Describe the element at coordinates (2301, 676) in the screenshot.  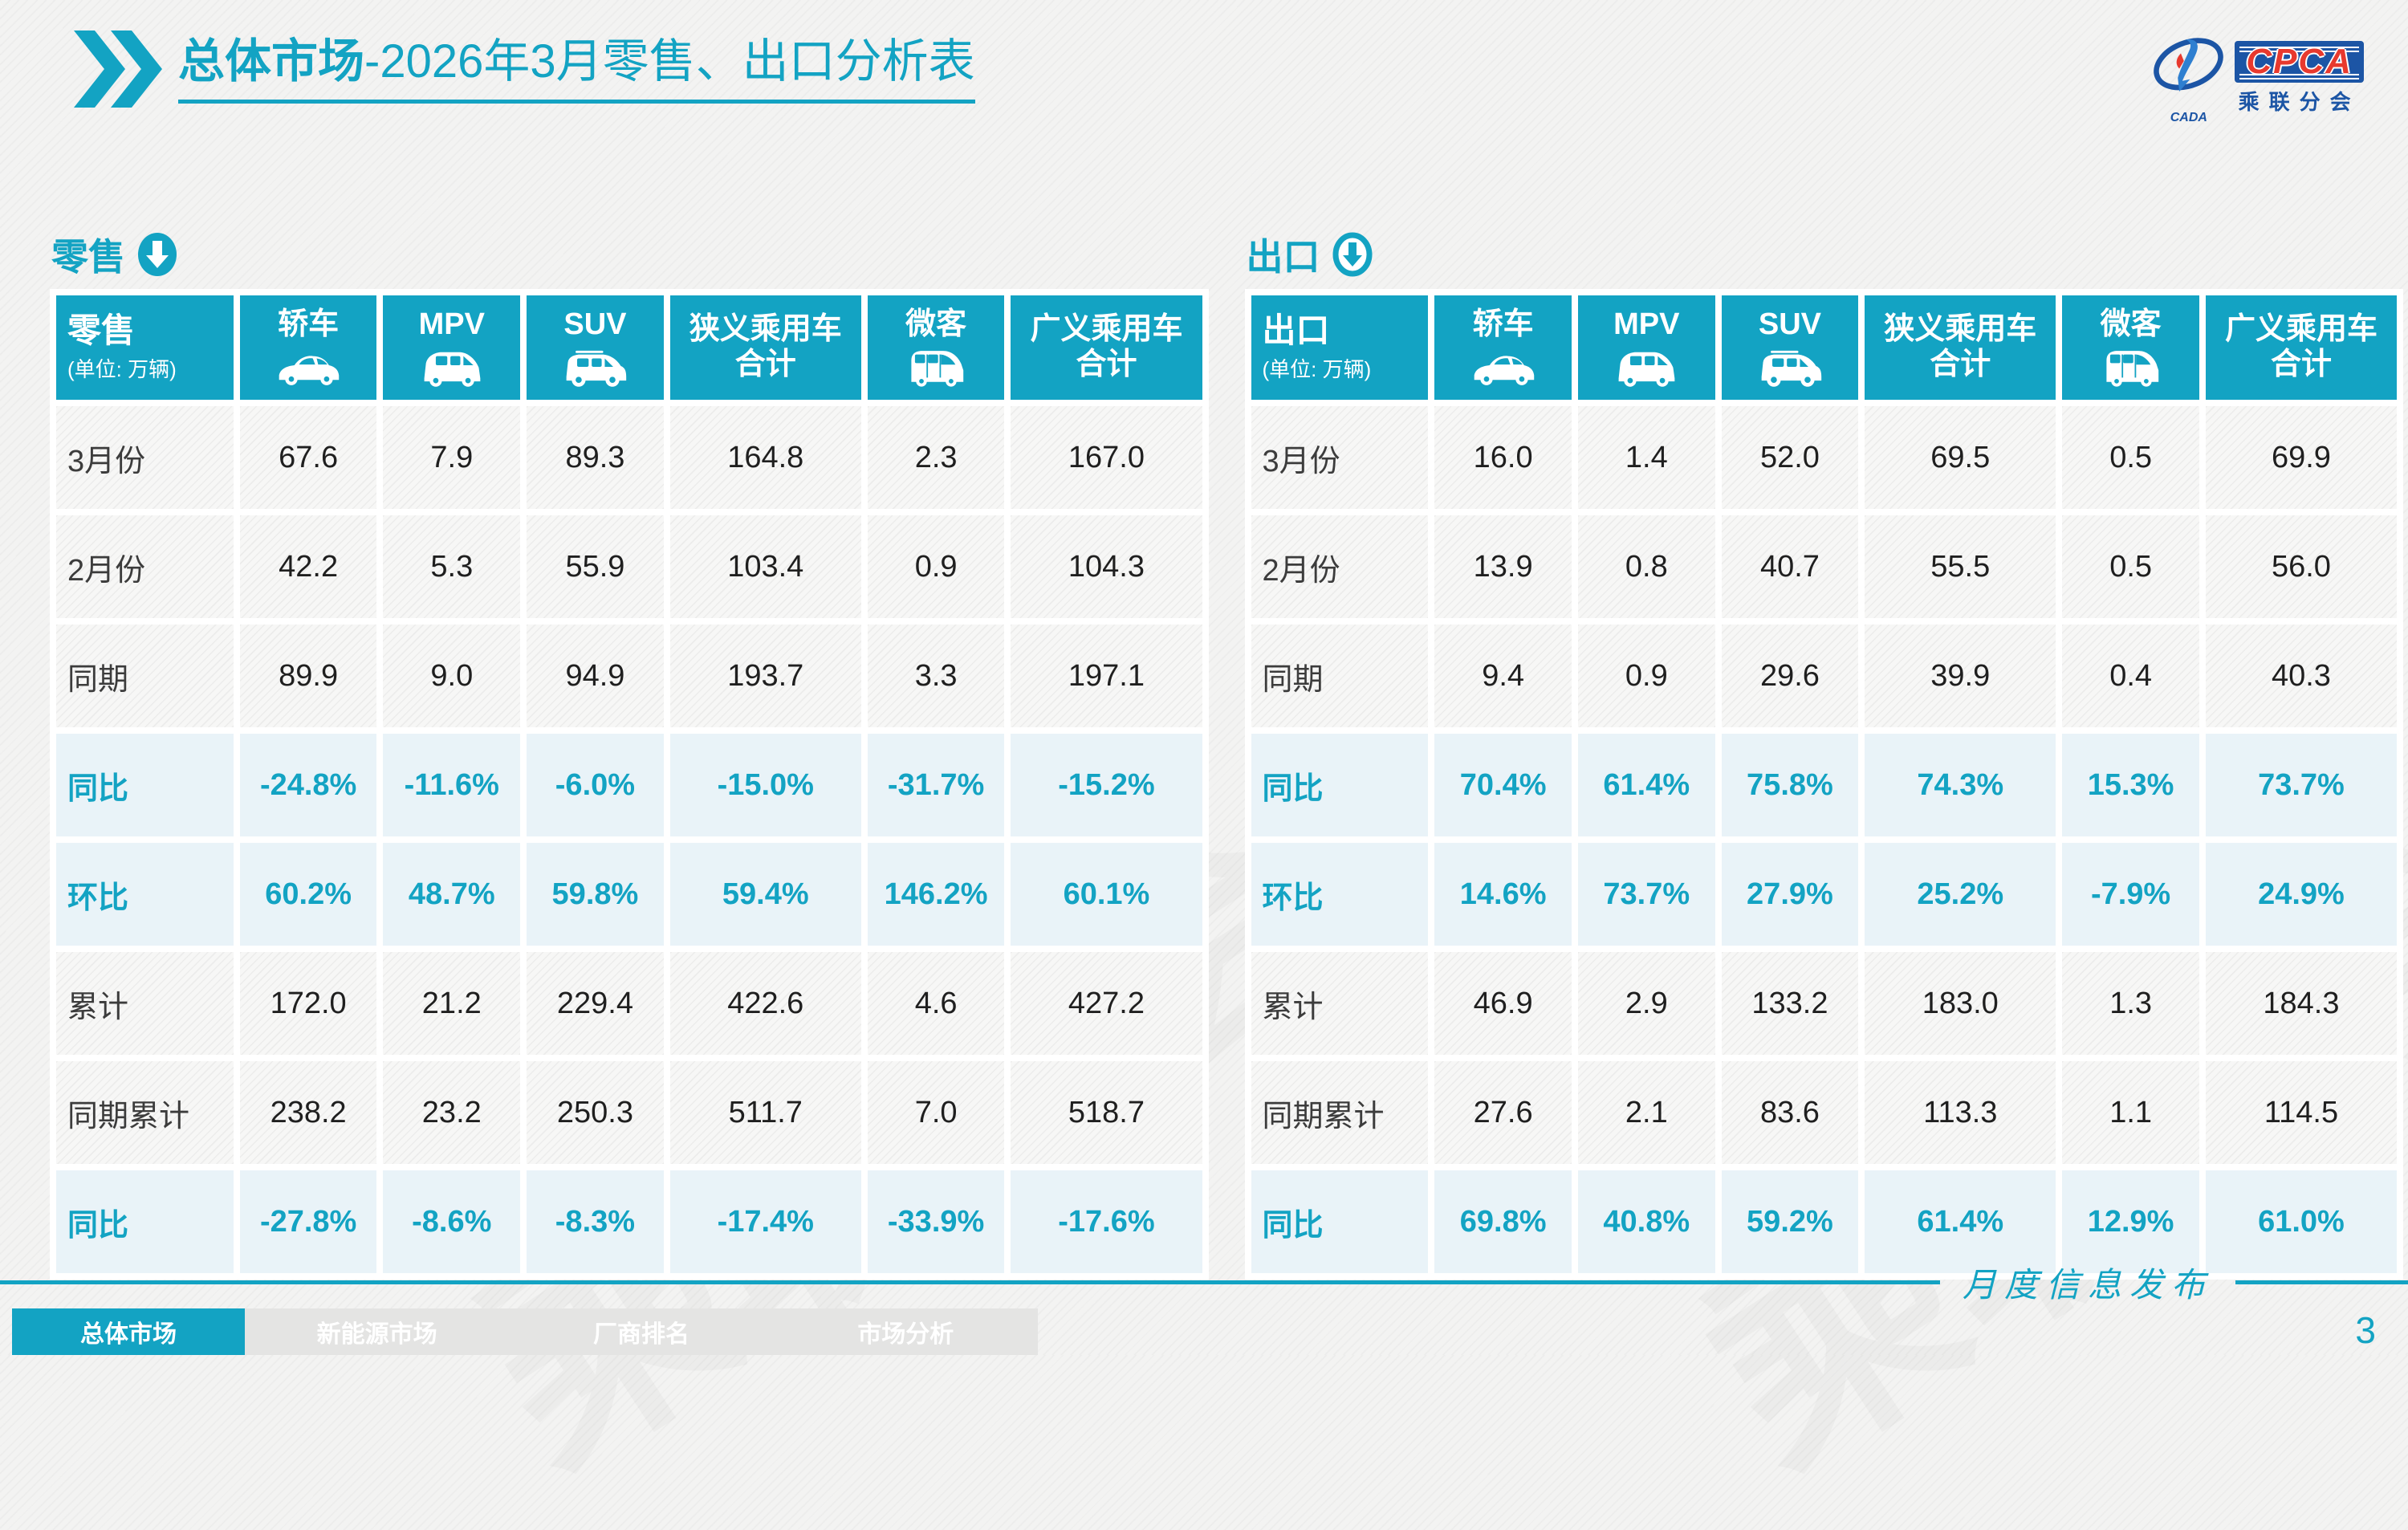
I see `table-cell: 40.3` at that location.